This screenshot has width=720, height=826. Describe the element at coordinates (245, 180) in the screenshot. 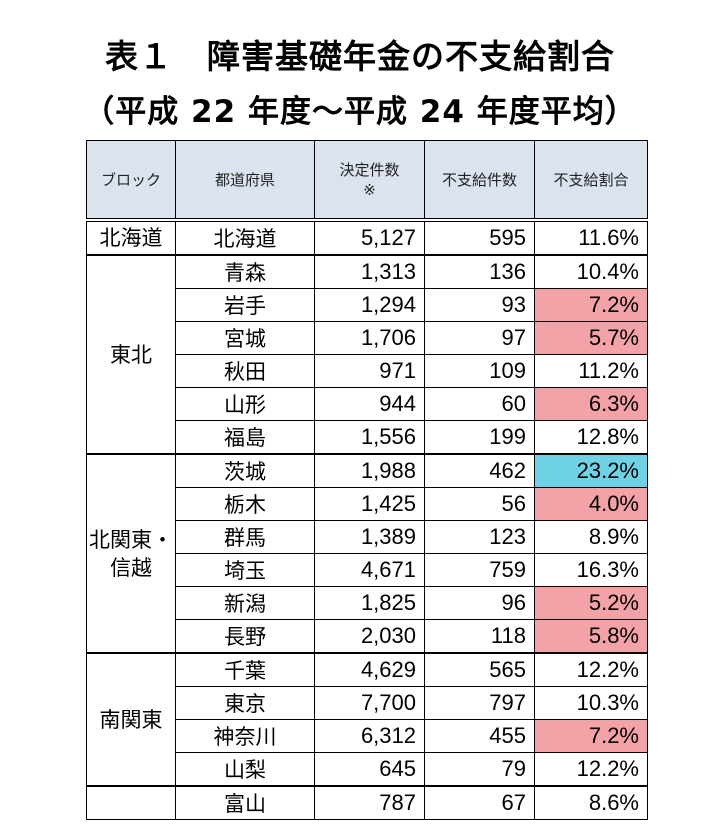

I see `header-prefecture: 都道府県` at that location.